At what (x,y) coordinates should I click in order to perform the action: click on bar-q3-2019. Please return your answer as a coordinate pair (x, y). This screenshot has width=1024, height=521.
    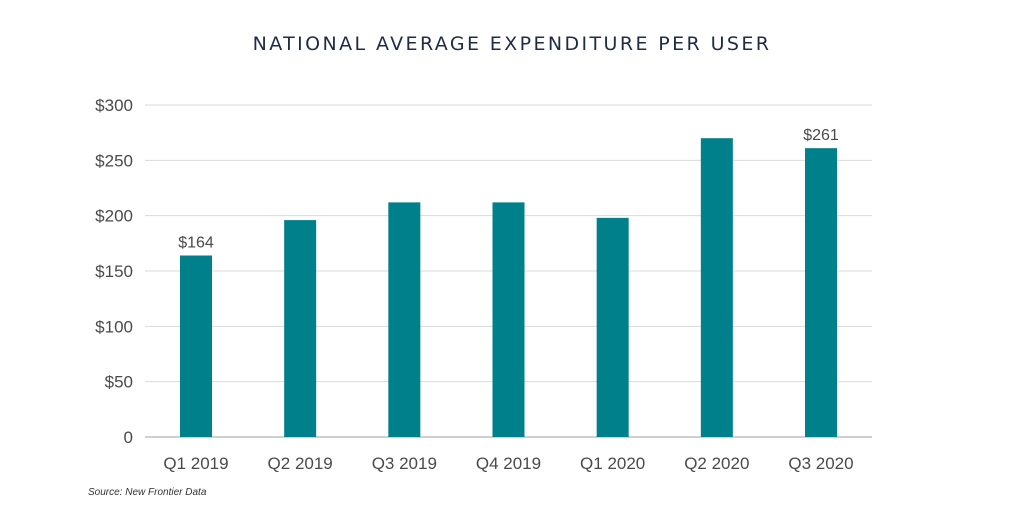
    Looking at the image, I should click on (404, 319).